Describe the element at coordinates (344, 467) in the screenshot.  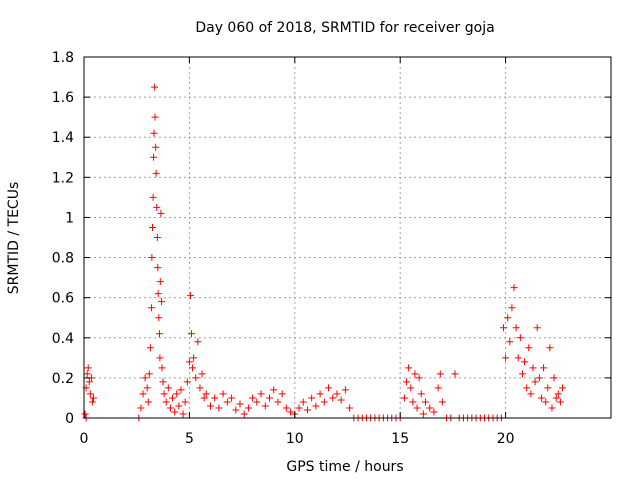
I see `x-axis-label: GPS time / hours` at that location.